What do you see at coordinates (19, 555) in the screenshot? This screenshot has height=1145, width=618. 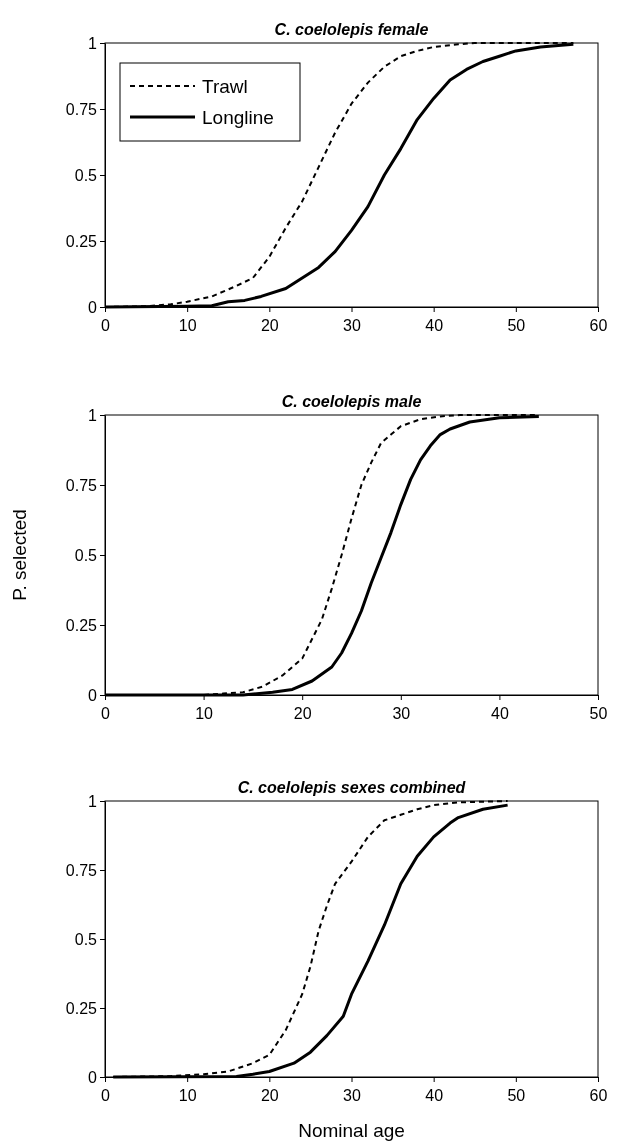 I see `y-axis-title: P. selected` at bounding box center [19, 555].